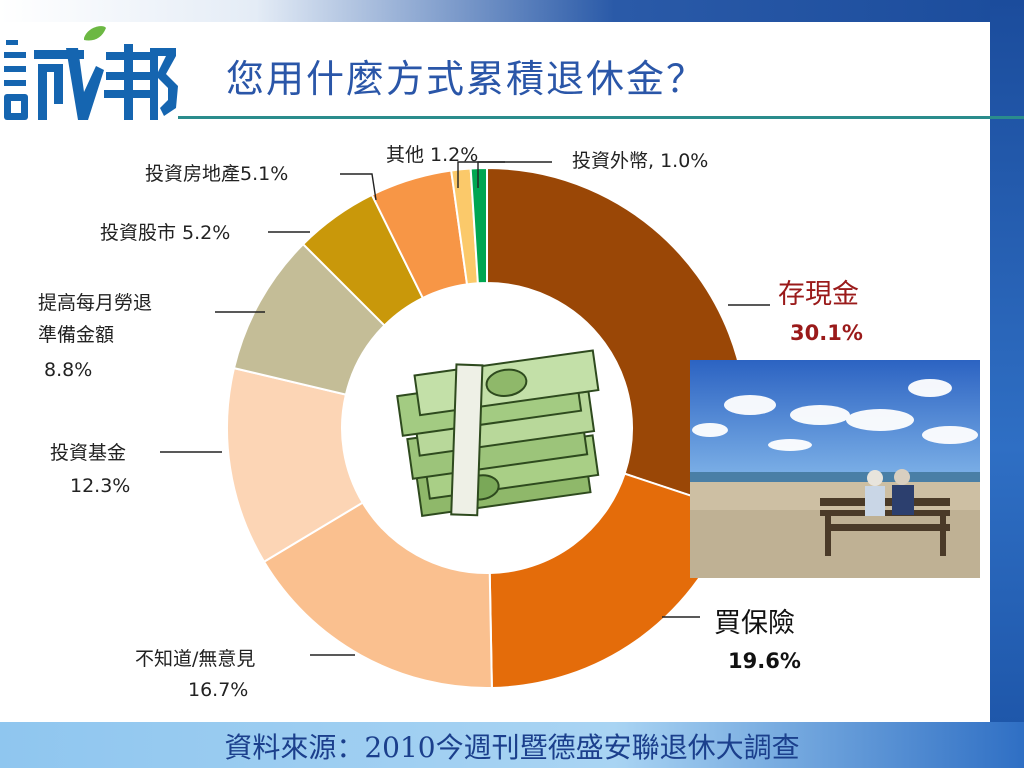 This screenshot has width=1024, height=768. Describe the element at coordinates (432, 155) in the screenshot. I see `label-other: 其他 1.2%` at that location.